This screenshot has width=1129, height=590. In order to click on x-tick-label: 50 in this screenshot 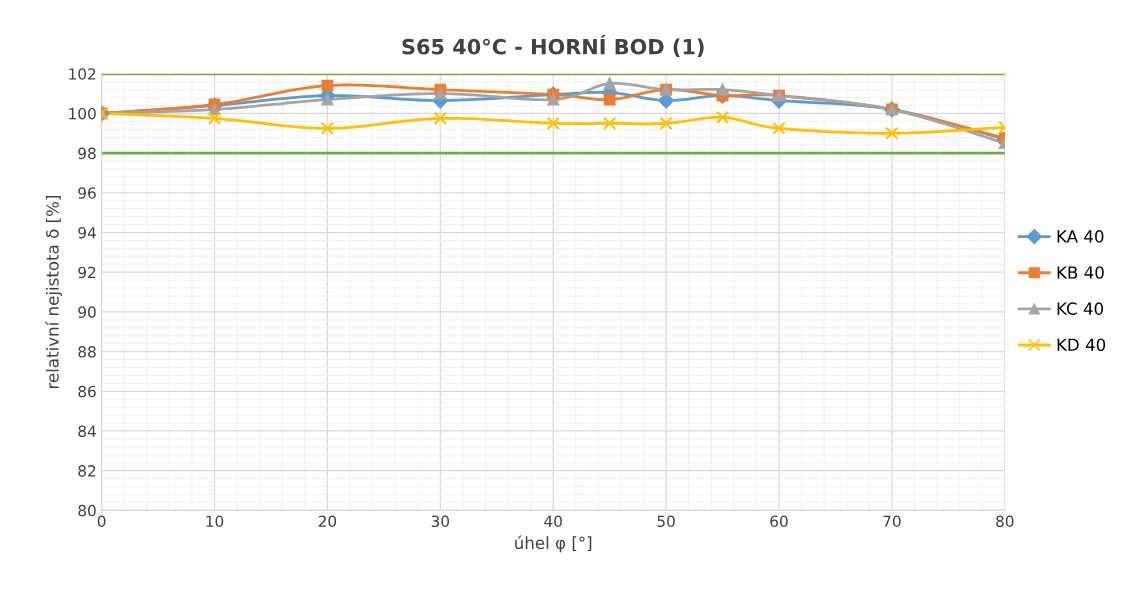, I will do `click(666, 521)`.